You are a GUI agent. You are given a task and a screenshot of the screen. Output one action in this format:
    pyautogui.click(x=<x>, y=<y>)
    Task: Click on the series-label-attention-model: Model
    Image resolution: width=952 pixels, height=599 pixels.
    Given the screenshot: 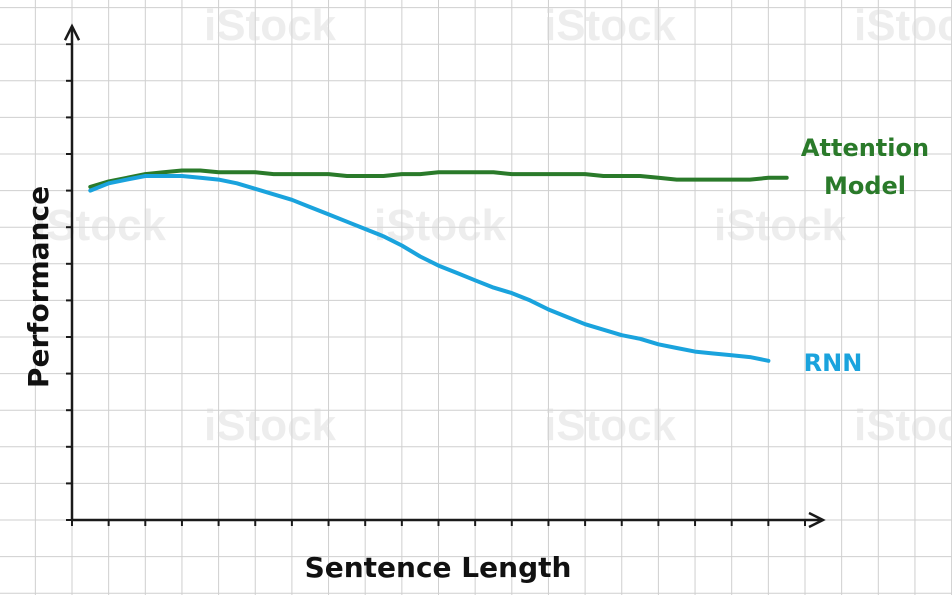 What is the action you would take?
    pyautogui.click(x=865, y=186)
    